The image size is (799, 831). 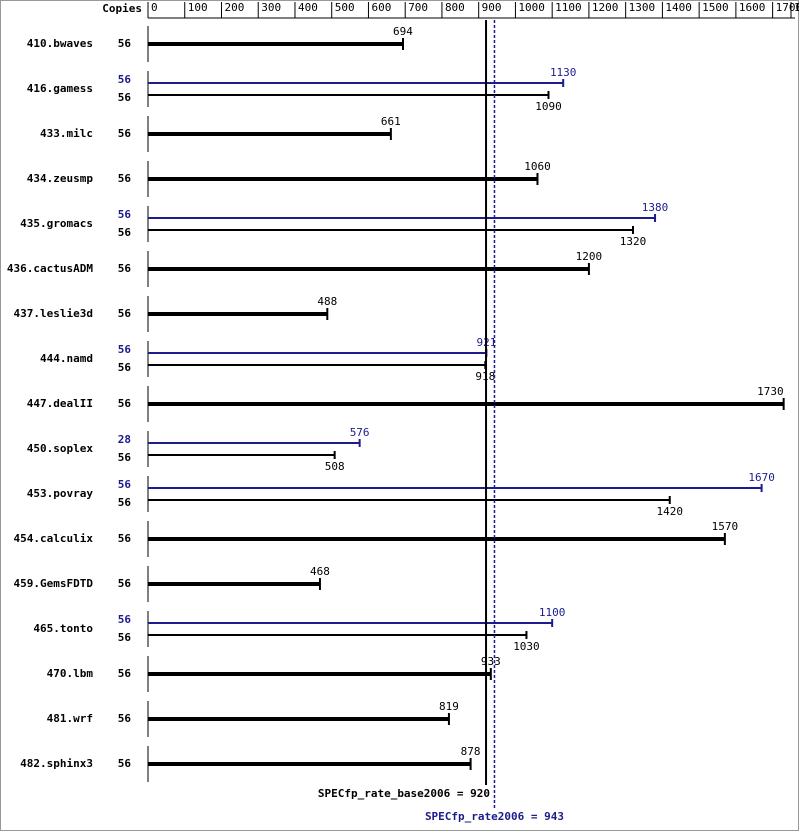 What do you see at coordinates (492, 7) in the screenshot?
I see `x-tick-label: 900` at bounding box center [492, 7].